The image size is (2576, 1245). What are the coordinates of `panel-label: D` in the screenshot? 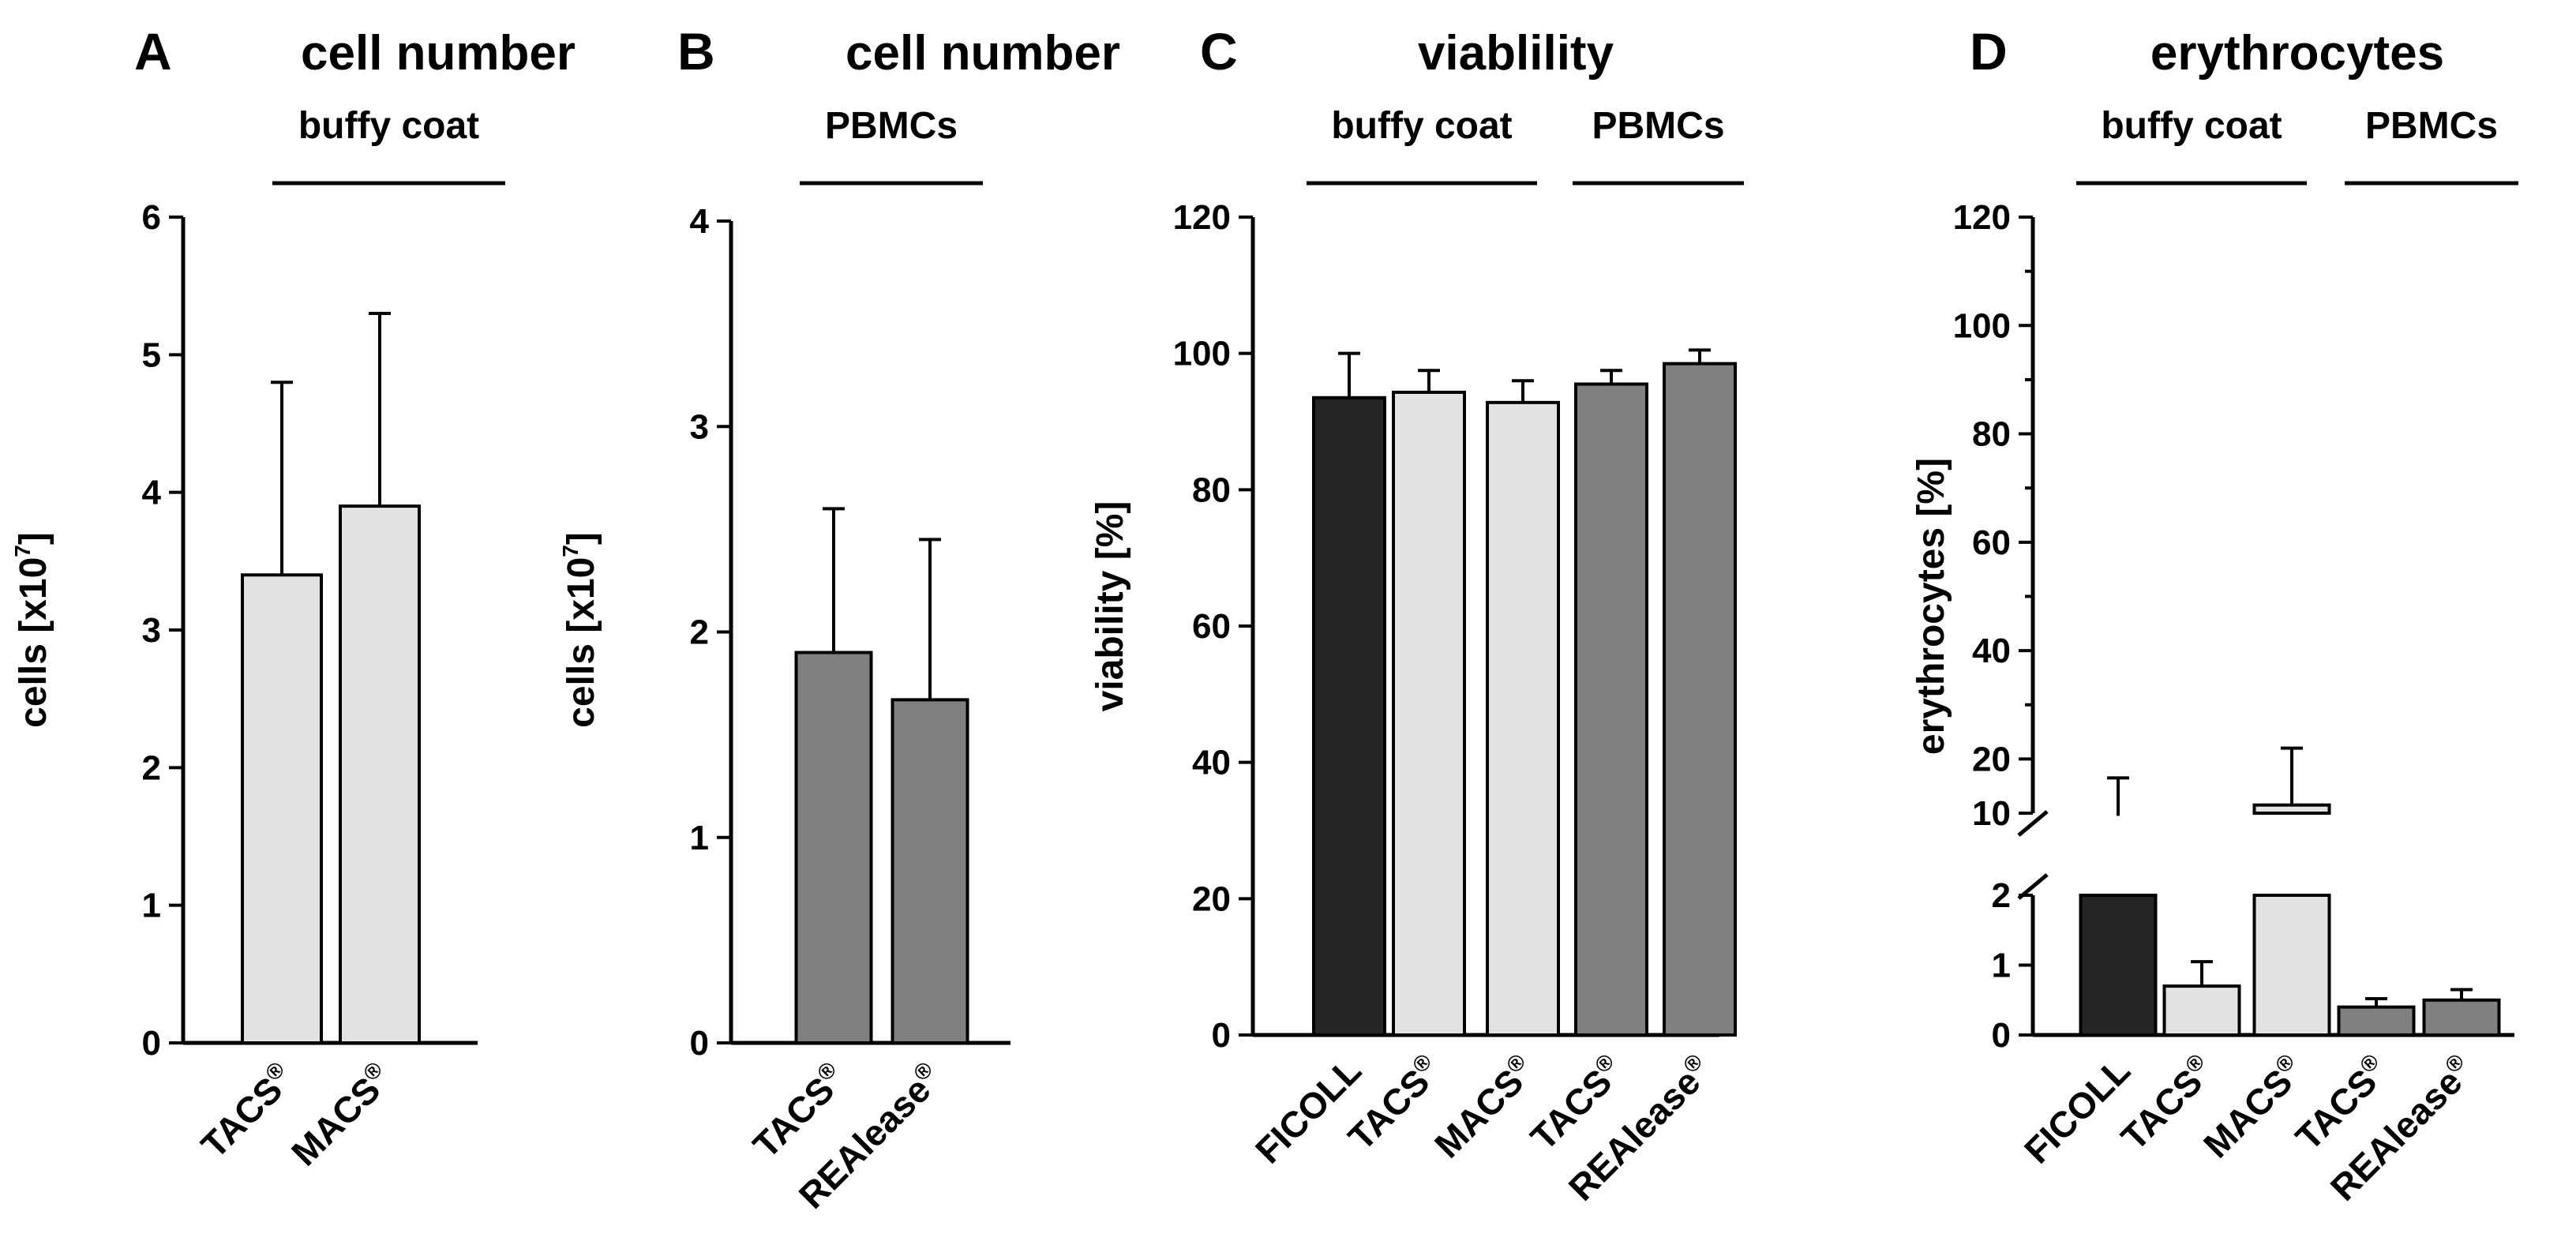 It's located at (1989, 51).